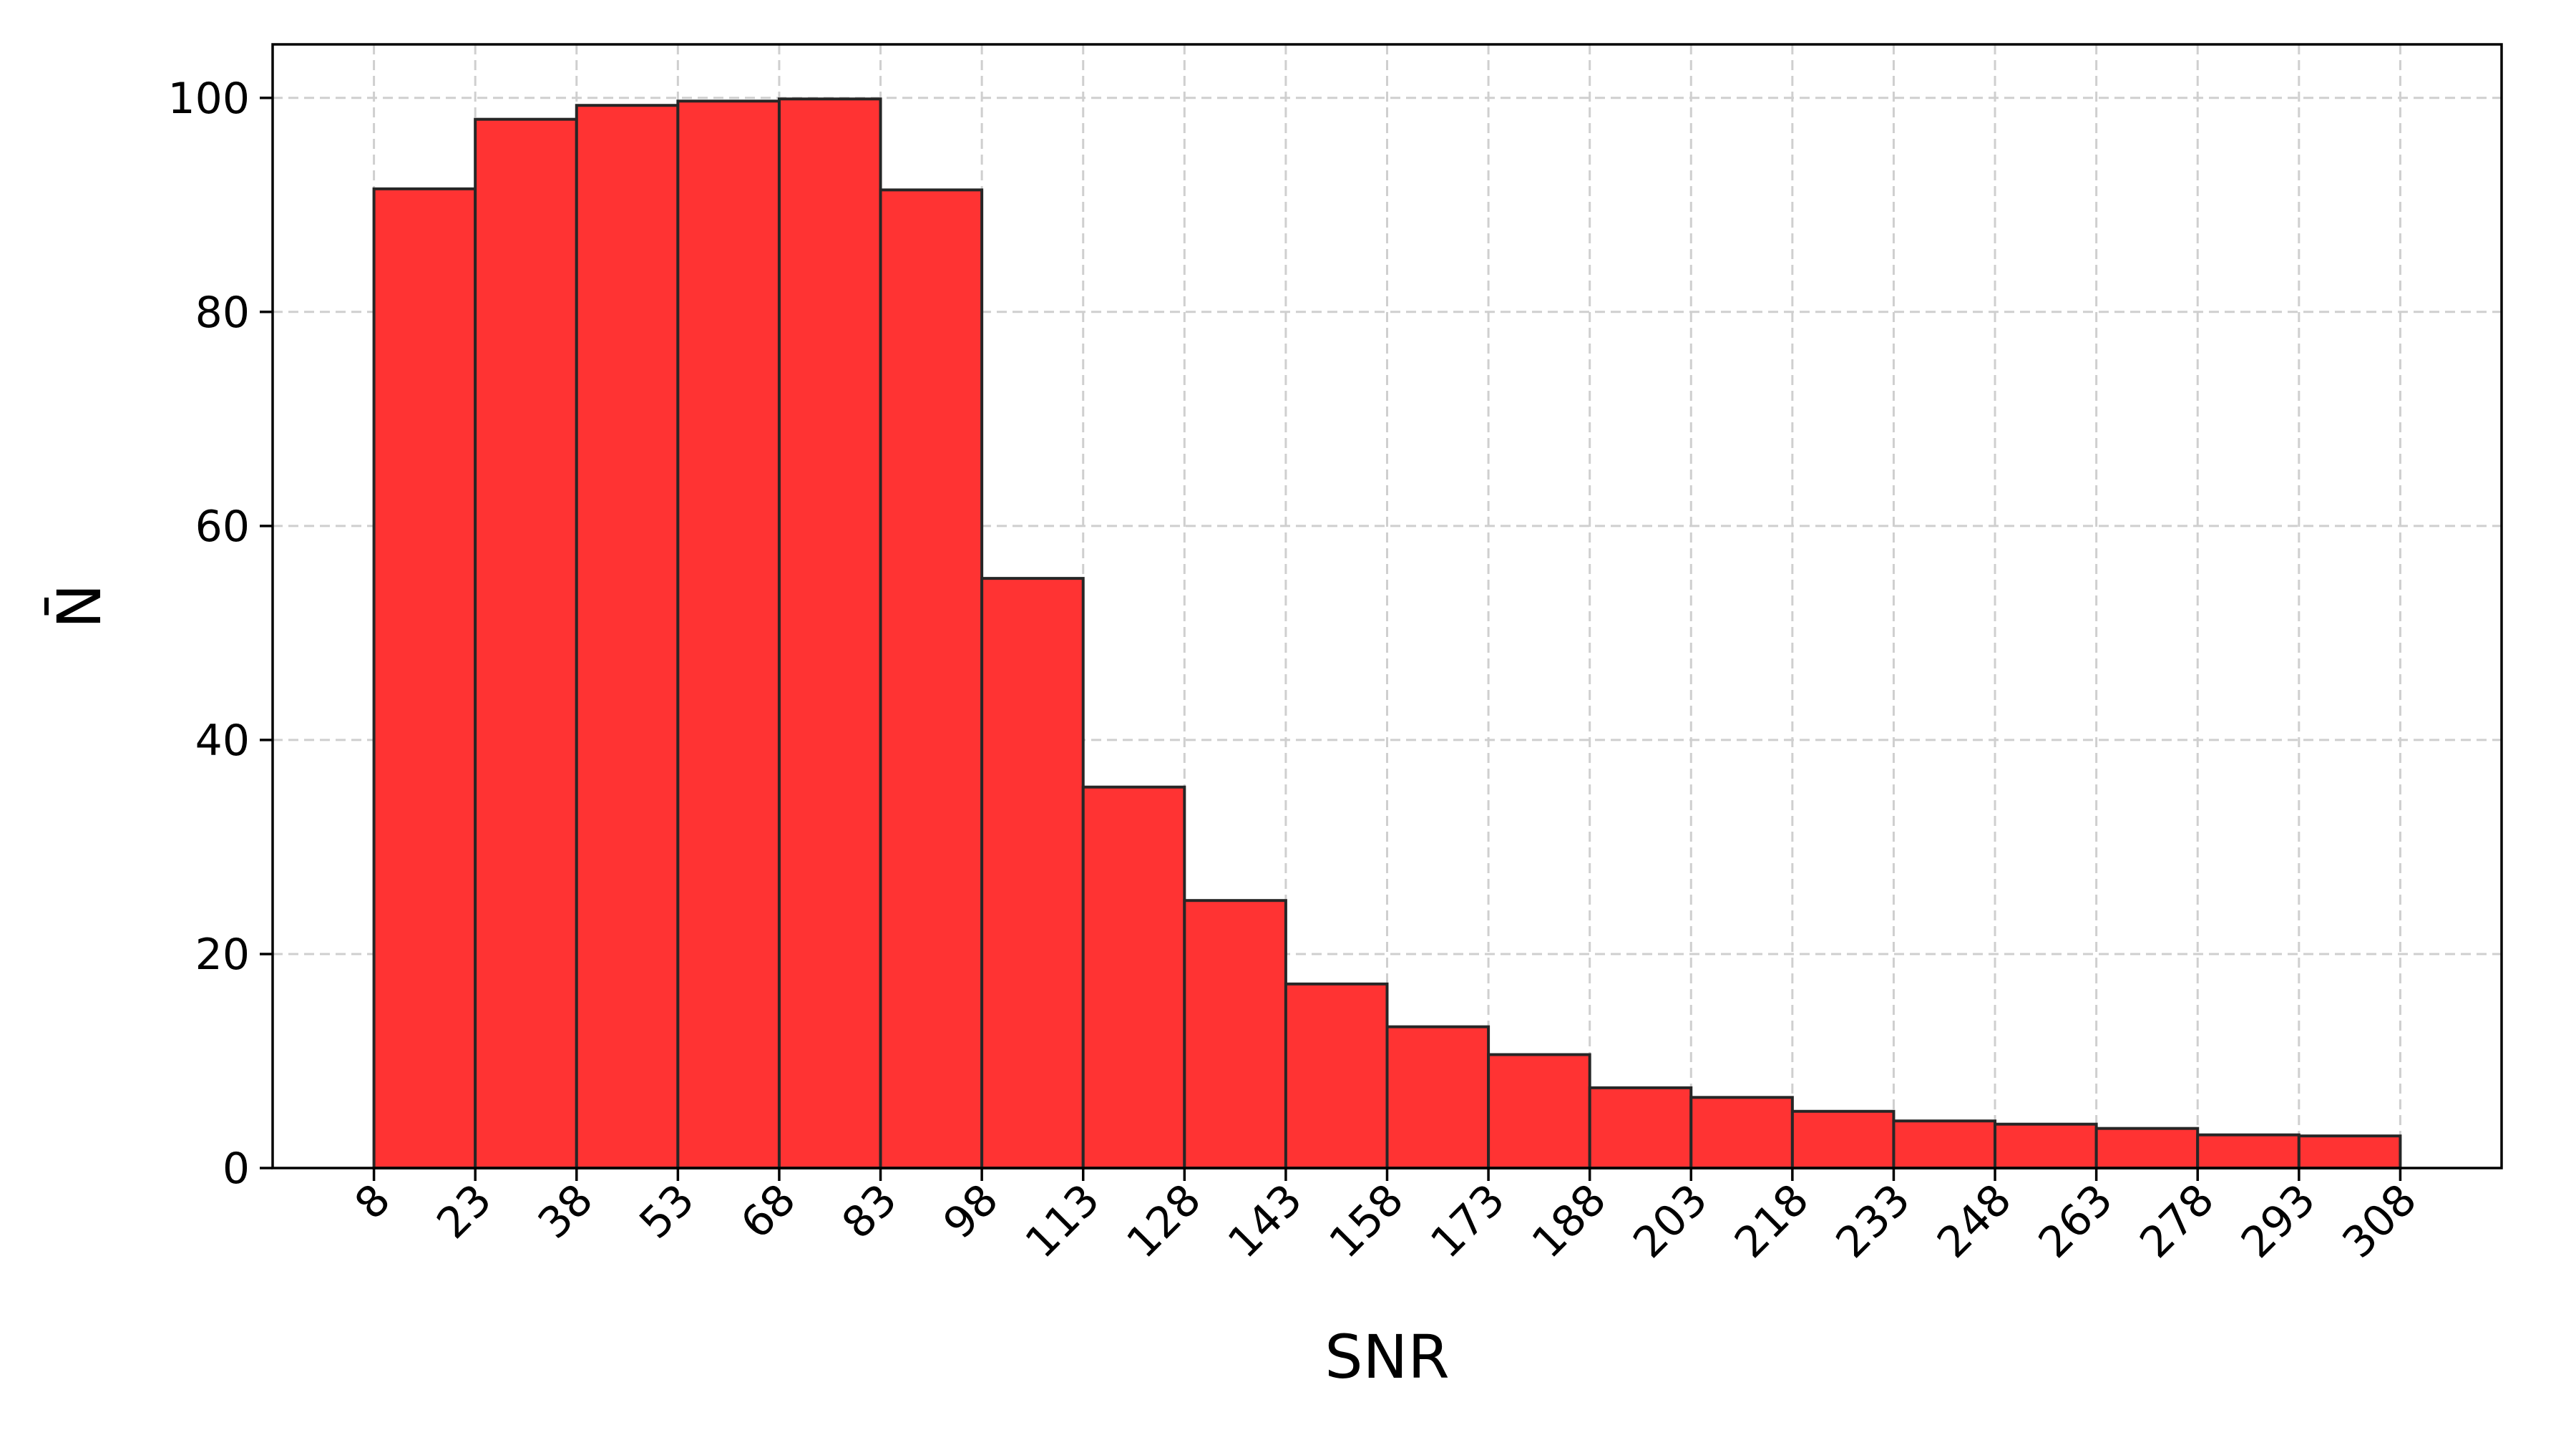 This screenshot has width=2576, height=1435. Describe the element at coordinates (464, 1211) in the screenshot. I see `x-tick-label: 23` at that location.